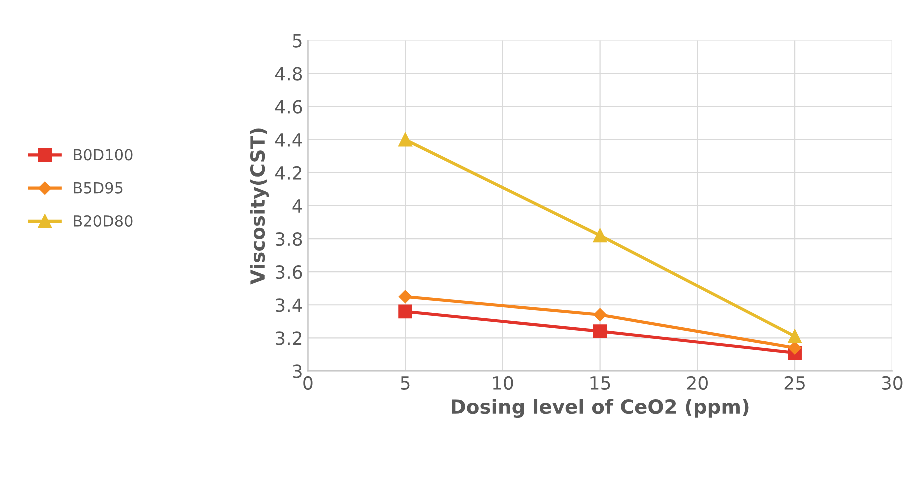 The width and height of the screenshot is (920, 479). I want to click on x-tick-label: 15, so click(600, 383).